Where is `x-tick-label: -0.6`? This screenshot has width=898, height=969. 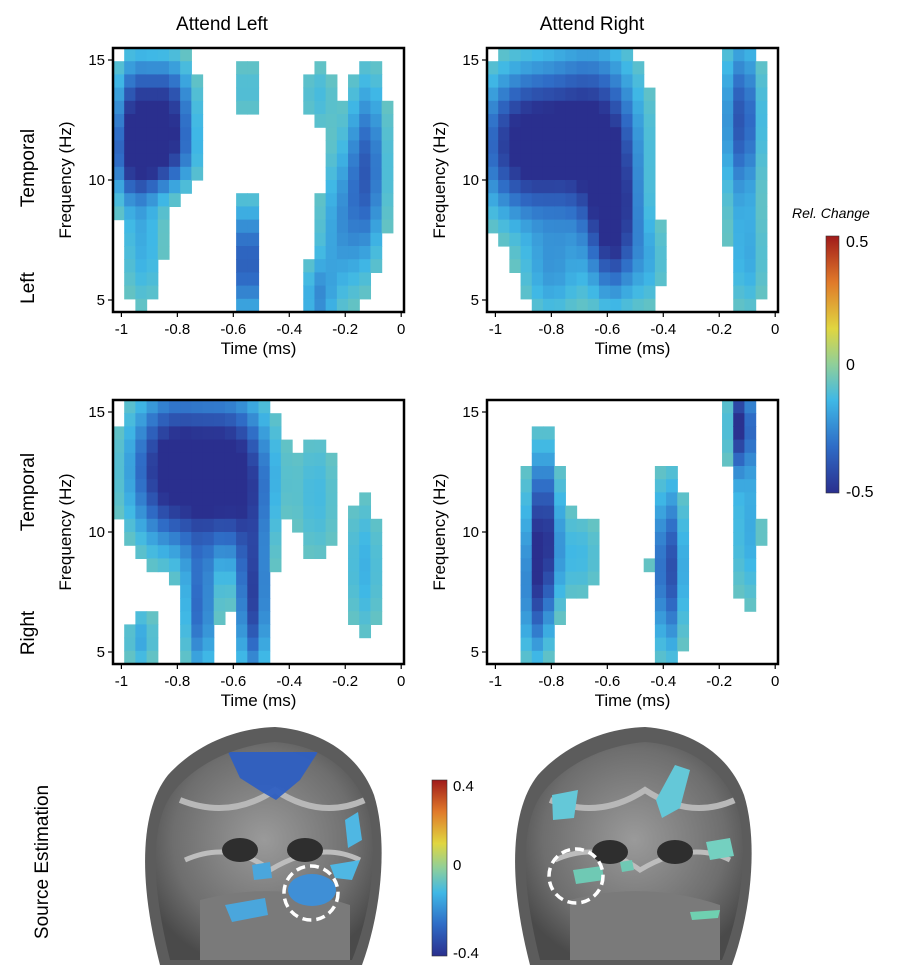
x-tick-label: -0.6 is located at coordinates (607, 681).